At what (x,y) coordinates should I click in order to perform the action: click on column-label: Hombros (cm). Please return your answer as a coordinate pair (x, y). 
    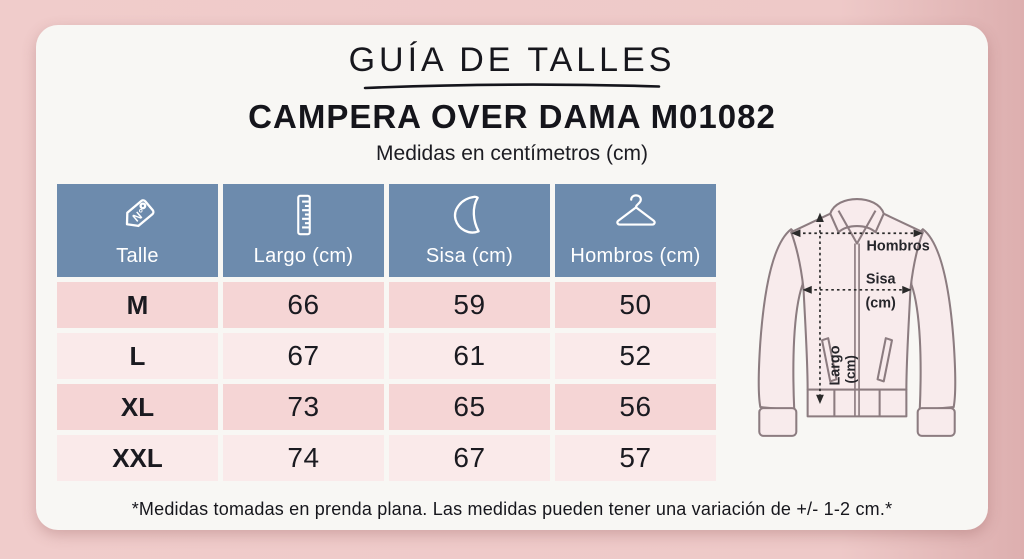
    Looking at the image, I should click on (635, 256).